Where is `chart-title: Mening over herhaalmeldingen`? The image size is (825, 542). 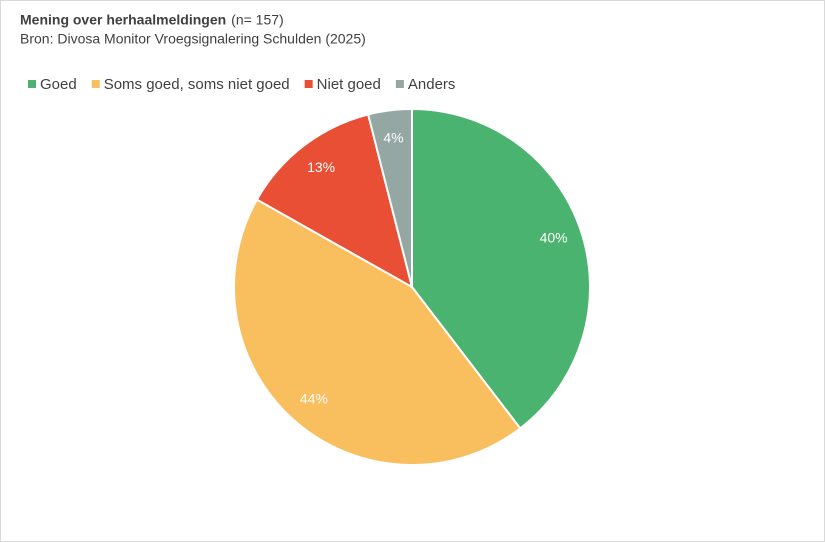
chart-title: Mening over herhaalmeldingen is located at coordinates (123, 20).